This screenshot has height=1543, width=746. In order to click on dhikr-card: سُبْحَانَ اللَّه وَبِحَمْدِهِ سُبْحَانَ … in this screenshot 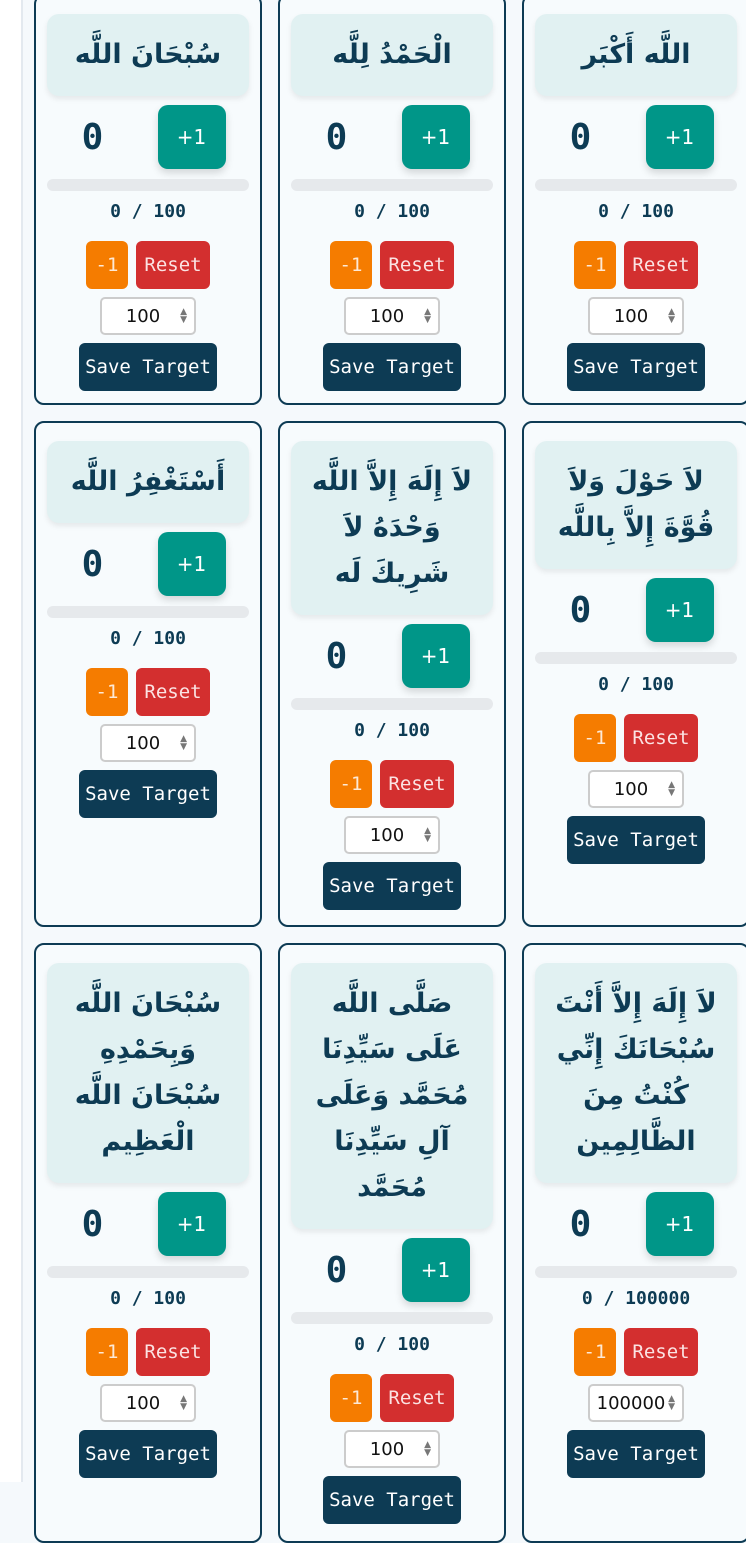, I will do `click(148, 1243)`.